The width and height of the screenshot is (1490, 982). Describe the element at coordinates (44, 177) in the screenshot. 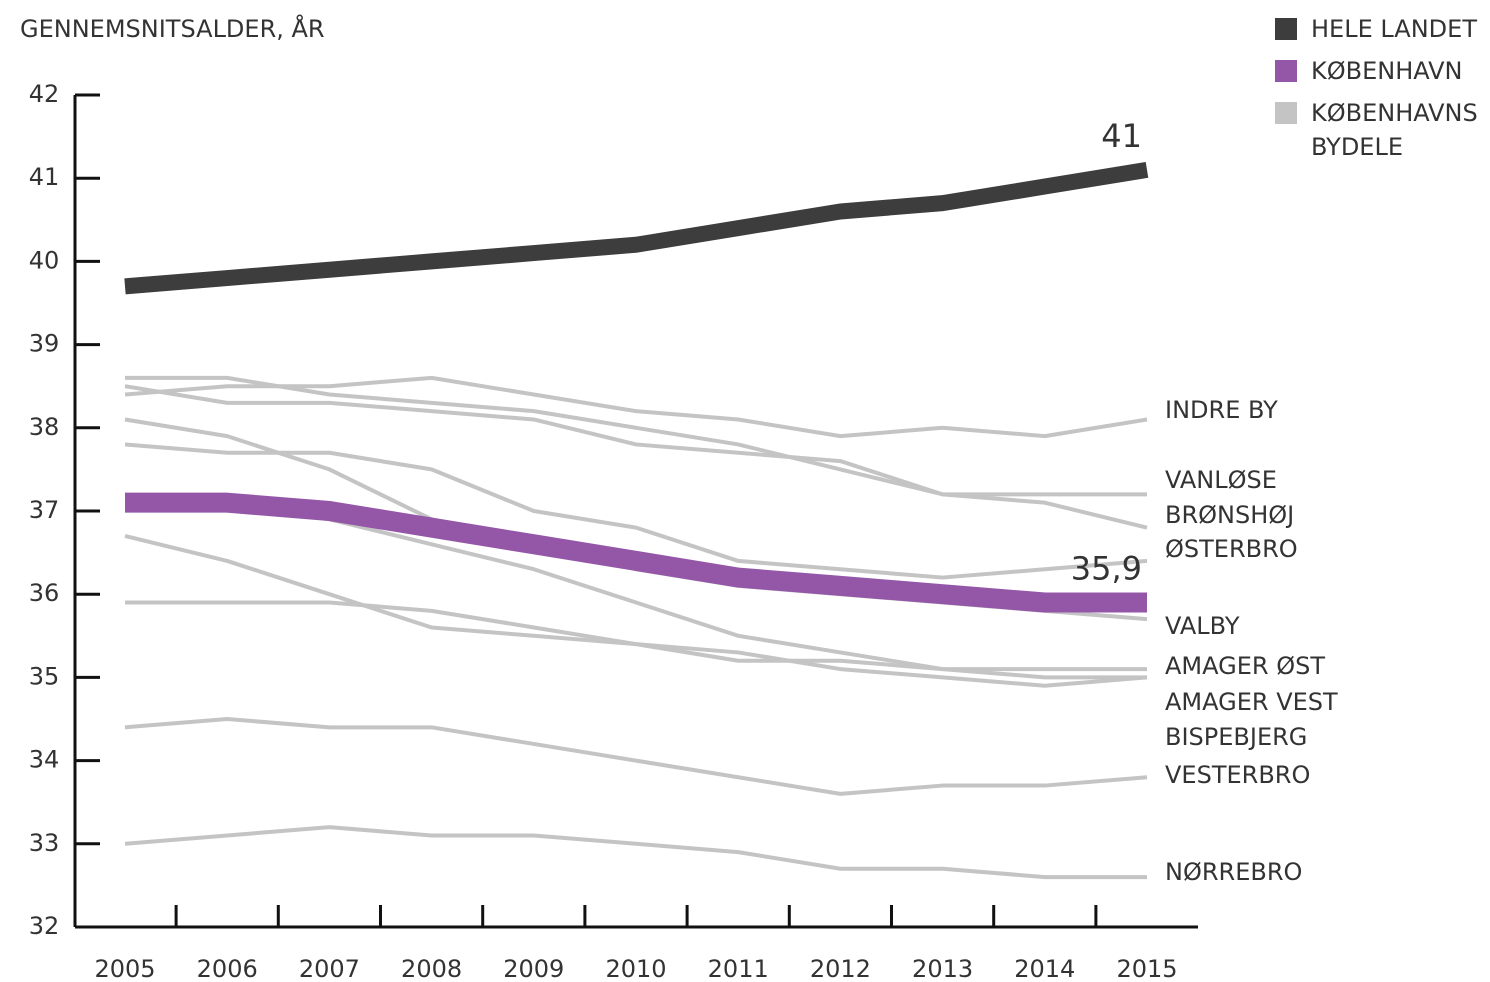

I see `y-tick-label: 41` at that location.